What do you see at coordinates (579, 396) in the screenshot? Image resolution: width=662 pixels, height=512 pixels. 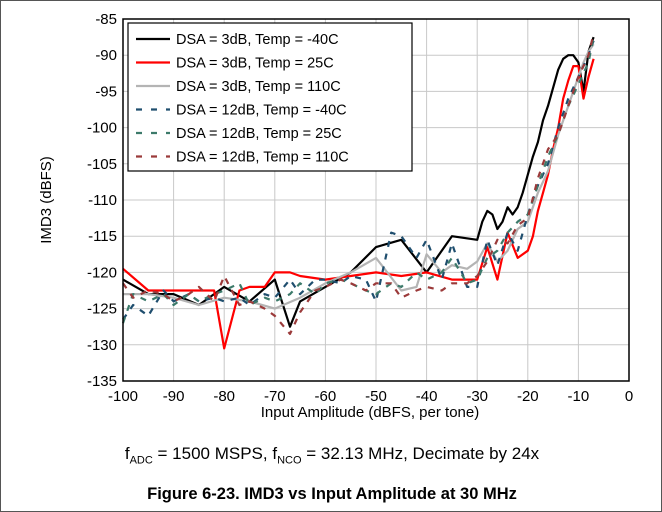 I see `x-tick-label-9: -10` at bounding box center [579, 396].